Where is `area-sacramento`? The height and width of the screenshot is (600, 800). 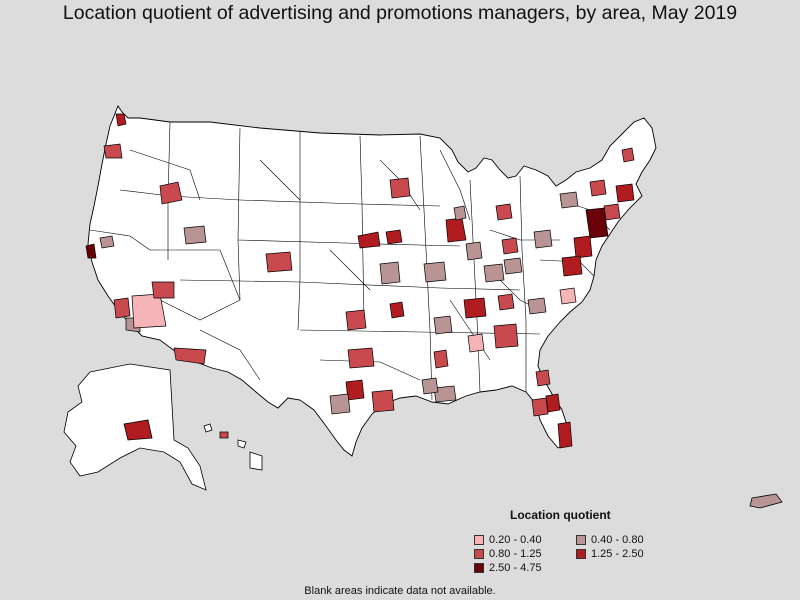 area-sacramento is located at coordinates (107, 242).